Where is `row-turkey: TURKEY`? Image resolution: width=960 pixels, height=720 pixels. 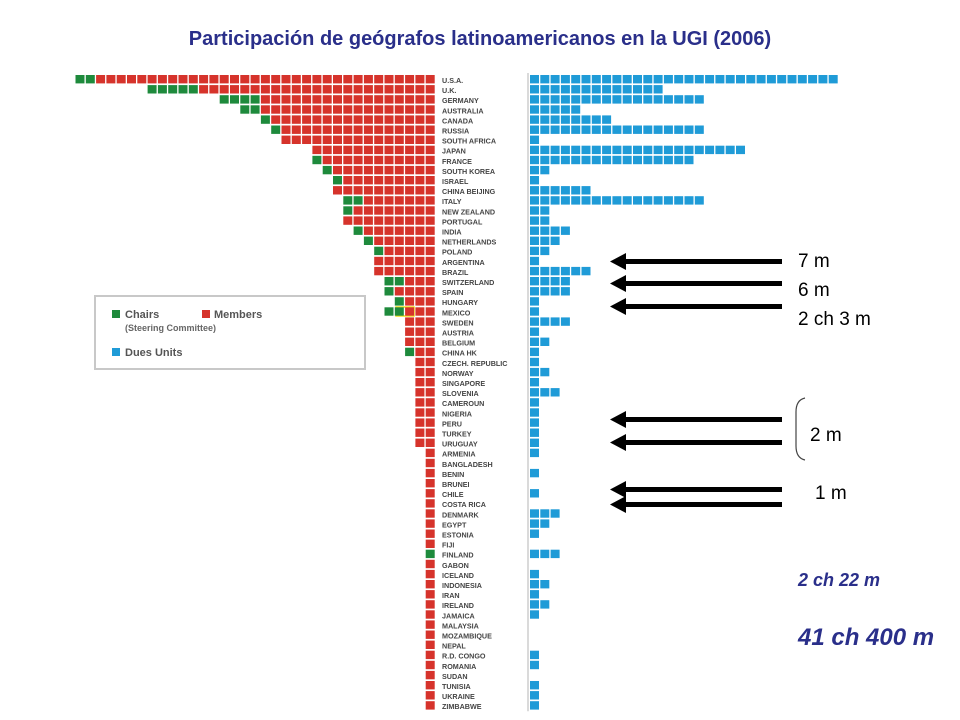 row-turkey: TURKEY is located at coordinates (477, 433).